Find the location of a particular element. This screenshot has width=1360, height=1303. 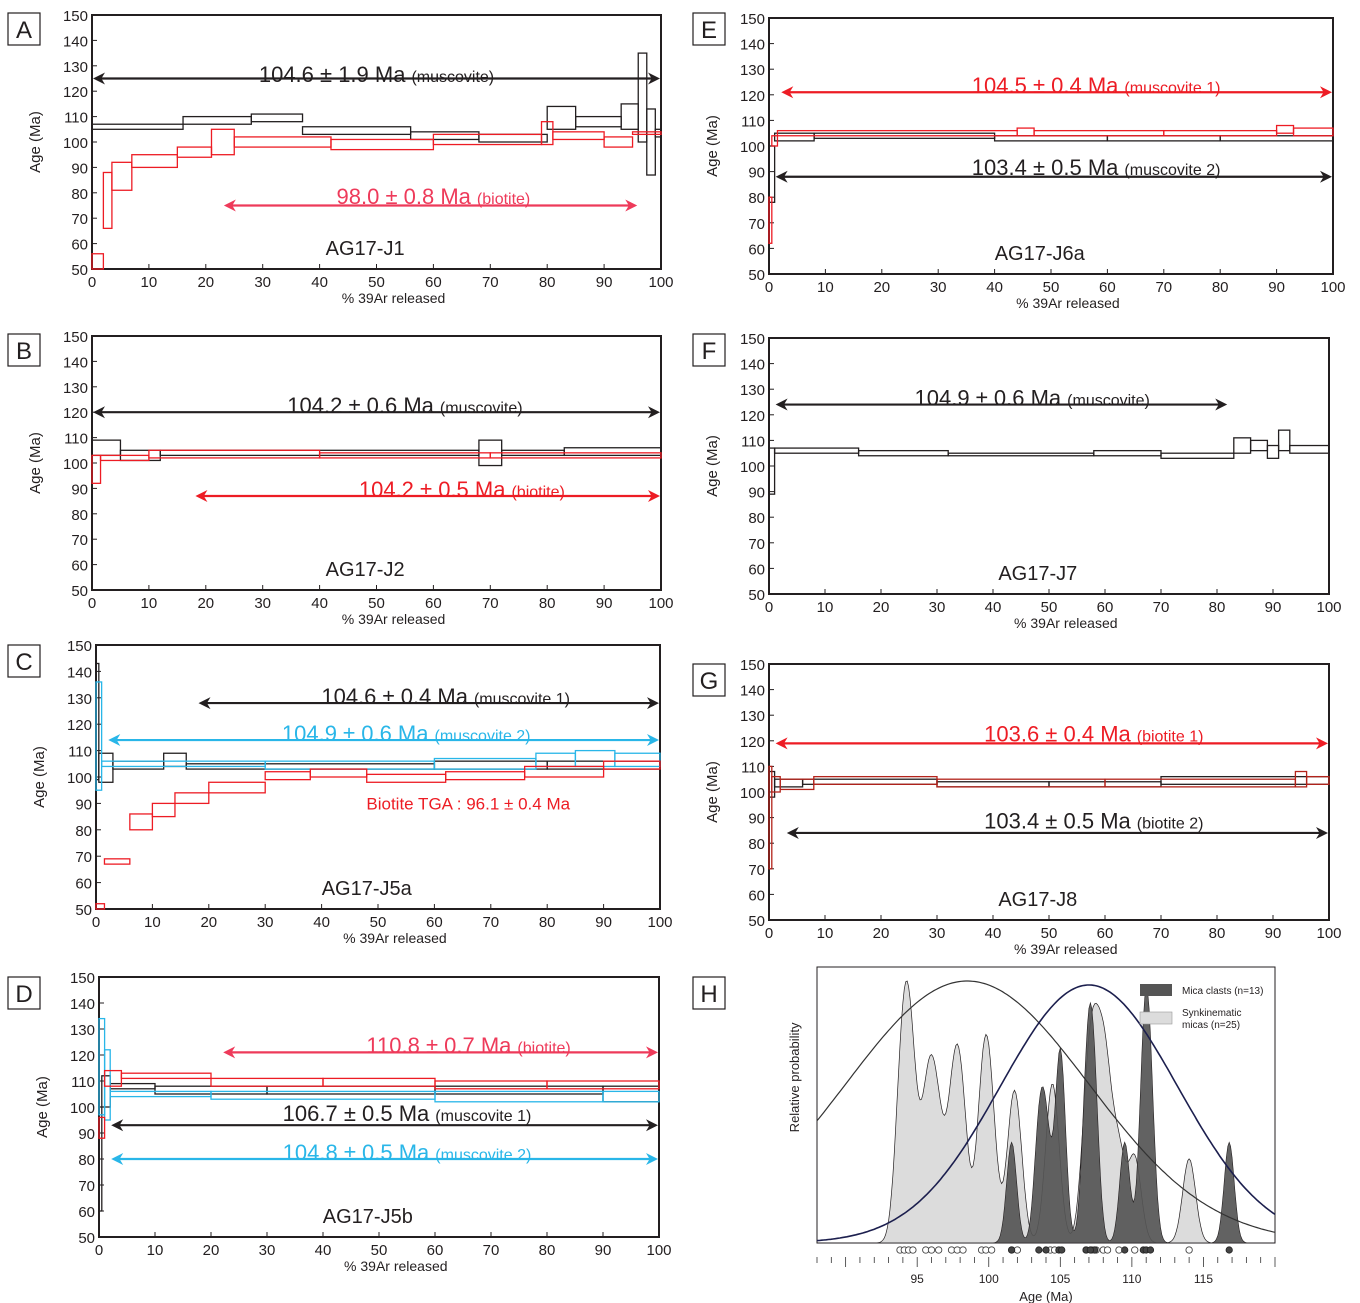

annotation: 103.4 ± 0.5 Ma (biotite 2) is located at coordinates (1057, 824).